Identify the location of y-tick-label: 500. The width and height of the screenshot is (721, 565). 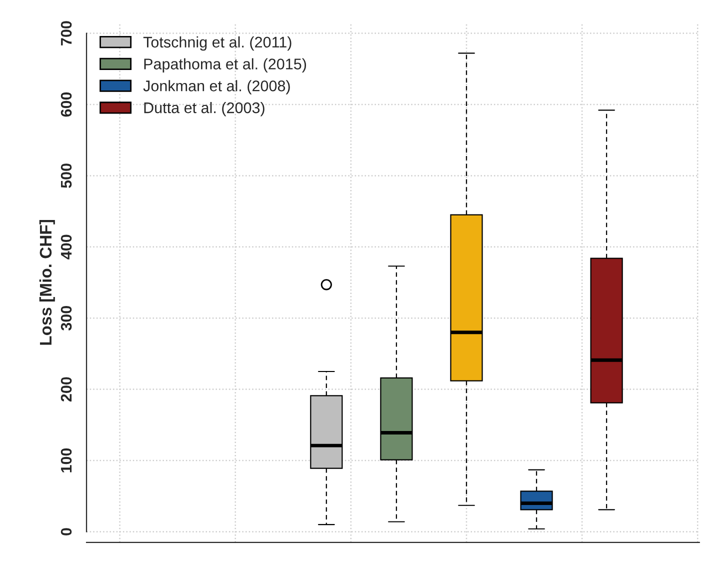
(66, 176).